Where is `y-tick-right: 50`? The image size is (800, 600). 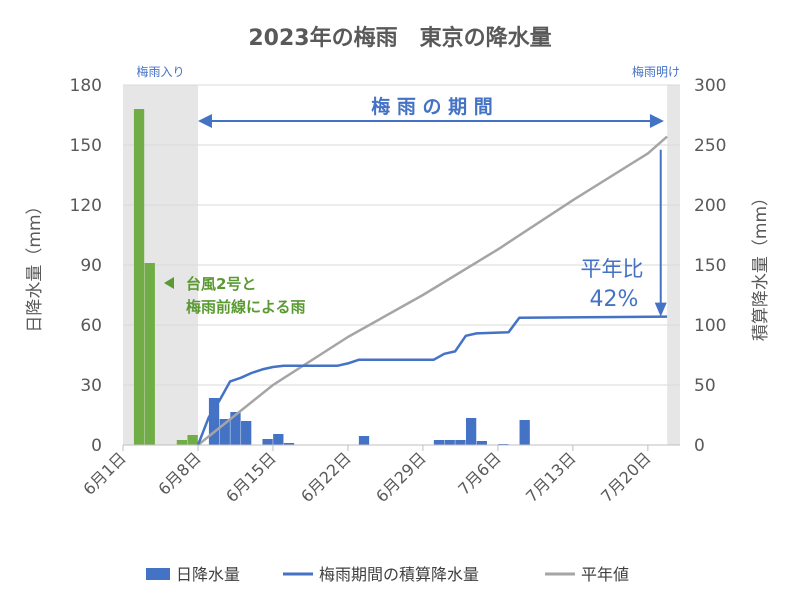 y-tick-right: 50 is located at coordinates (705, 386).